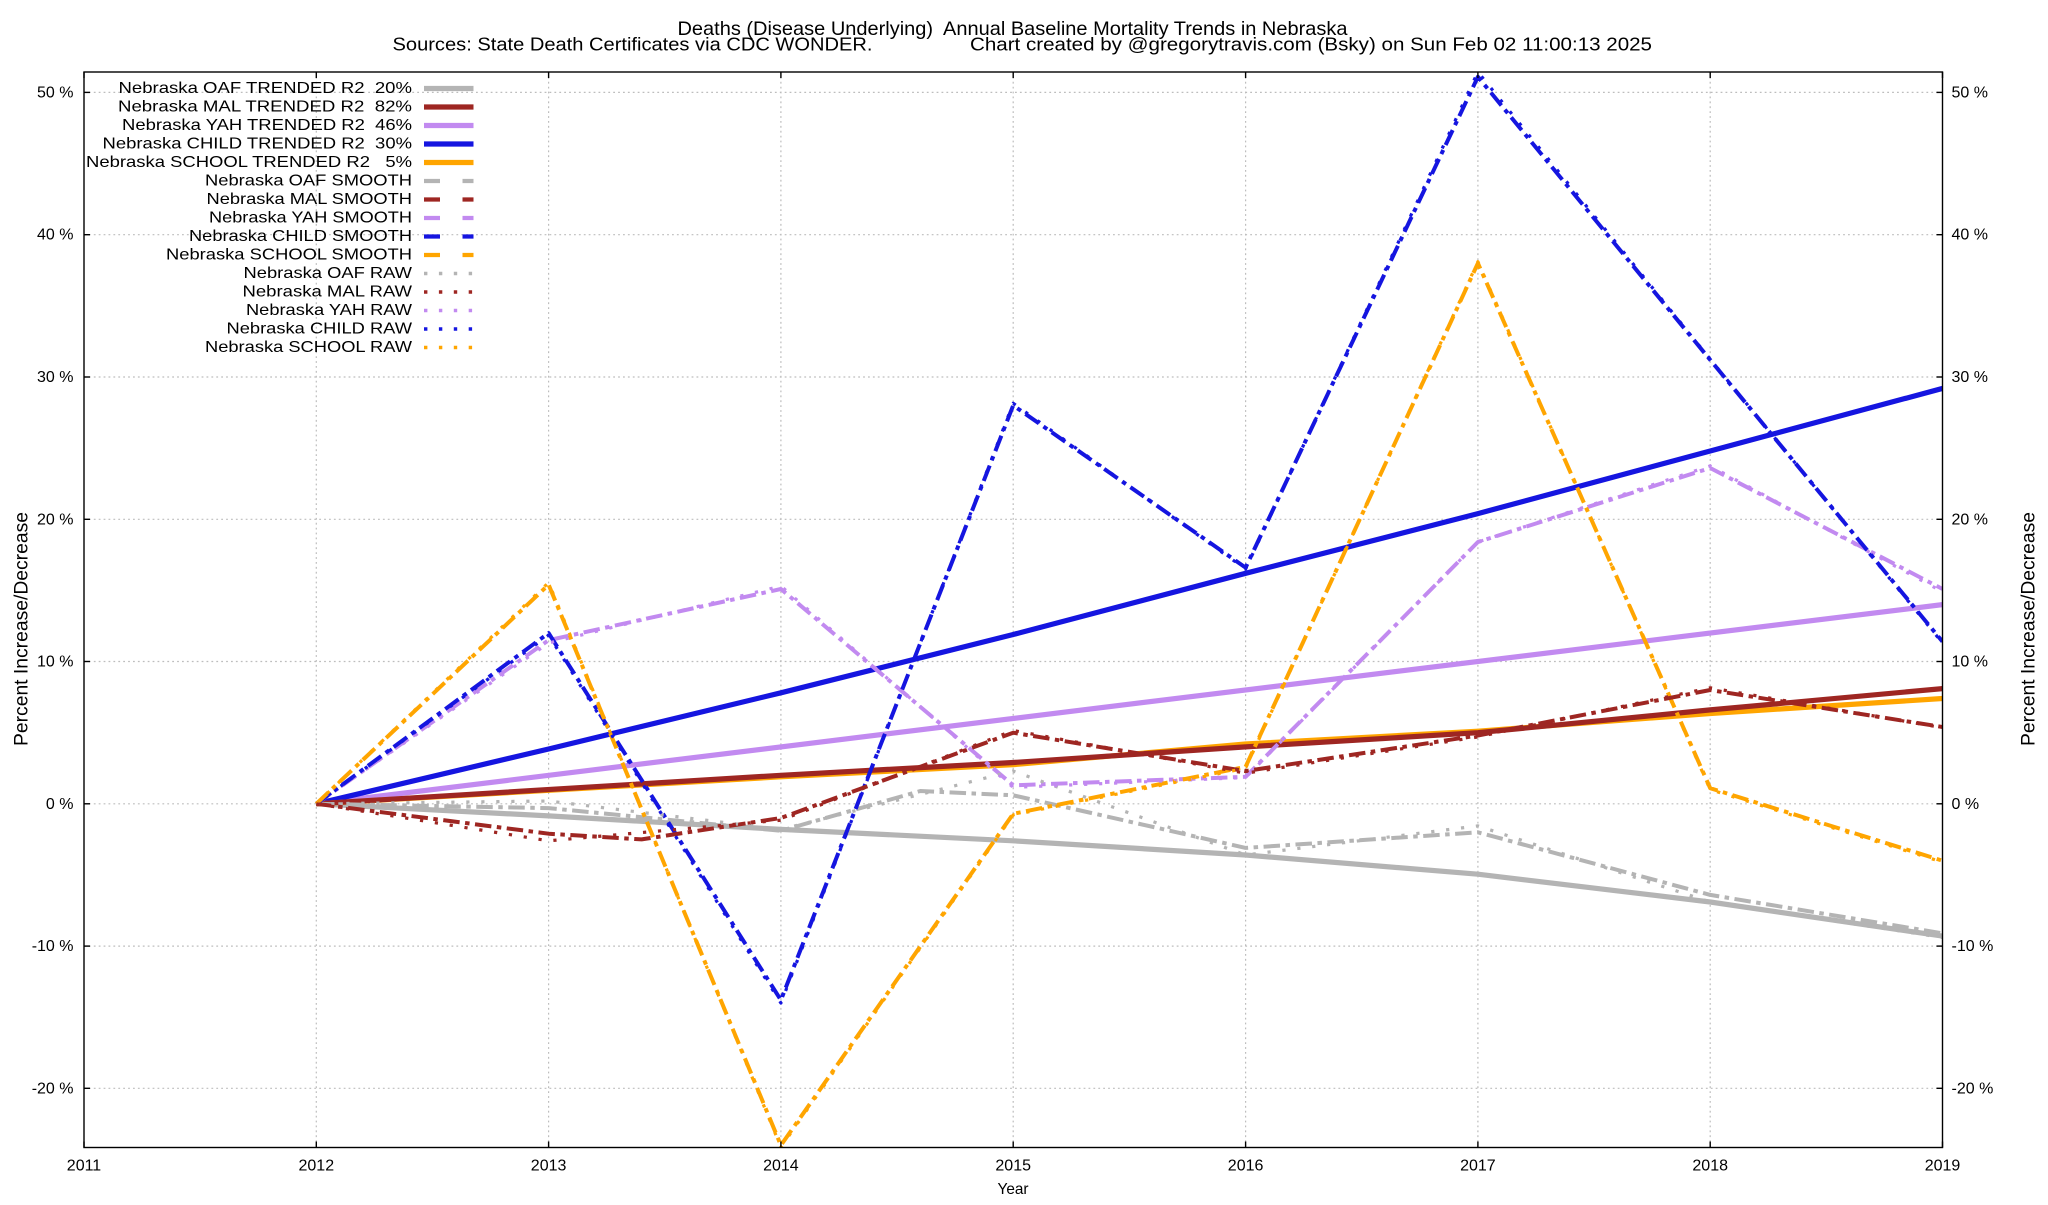 The image size is (2048, 1205). What do you see at coordinates (1246, 1166) in the screenshot?
I see `svg-text: 2016` at bounding box center [1246, 1166].